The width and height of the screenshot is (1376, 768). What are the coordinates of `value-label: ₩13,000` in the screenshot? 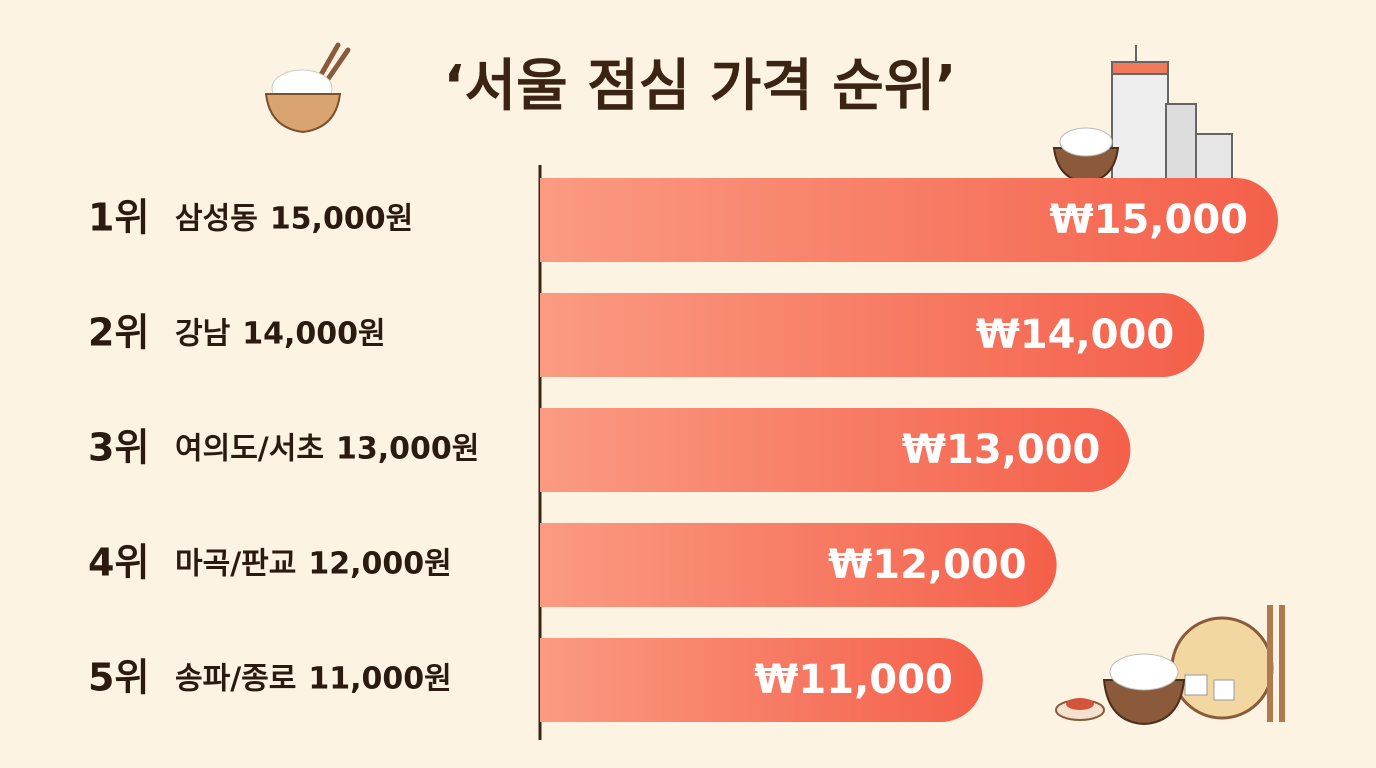 It's located at (1001, 450).